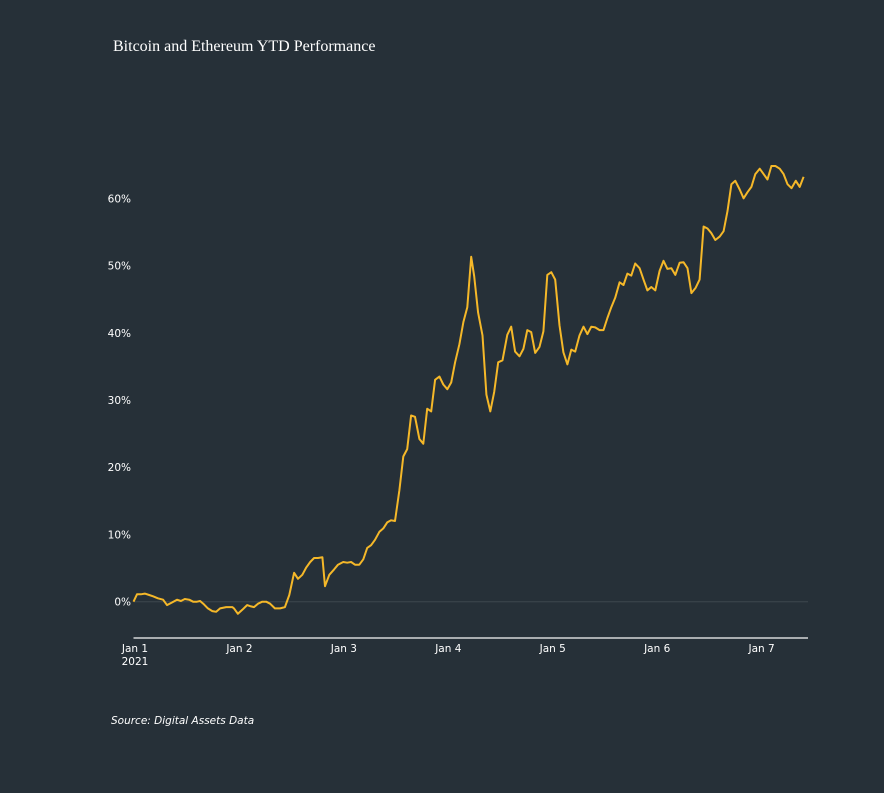 The height and width of the screenshot is (793, 884). Describe the element at coordinates (182, 721) in the screenshot. I see `source-note: Source: Digital Assets Data` at that location.